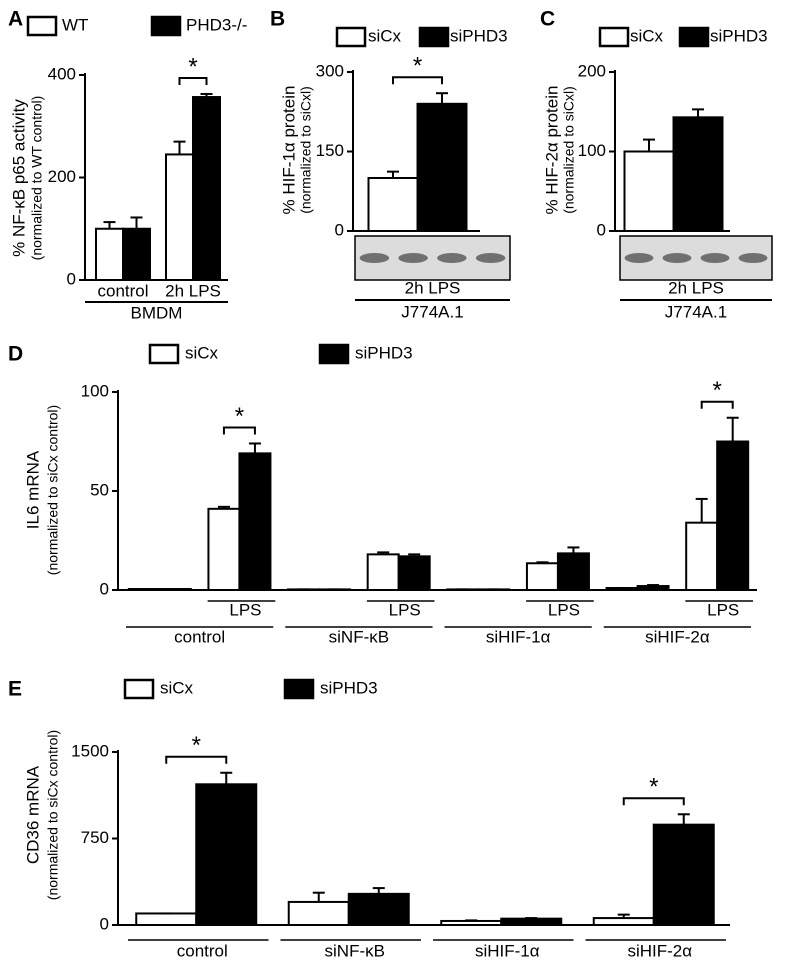 The width and height of the screenshot is (800, 973). I want to click on y-tick-label: 150, so click(330, 150).